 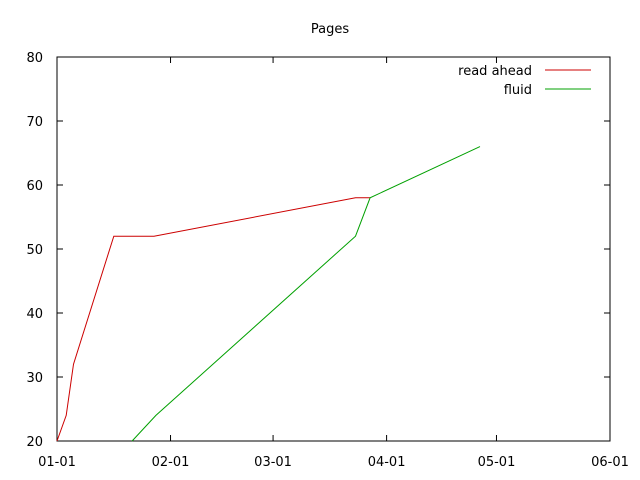 I want to click on x-tick-label: 06-01, so click(x=610, y=462).